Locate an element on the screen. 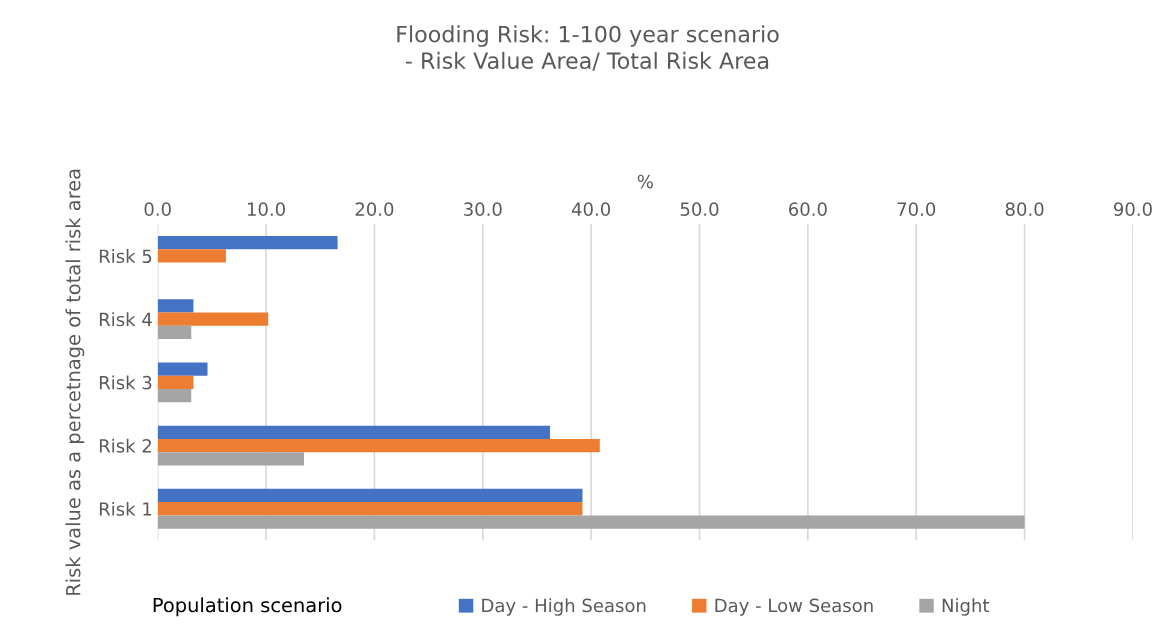  y-tick-label: Risk 5 is located at coordinates (125, 256).